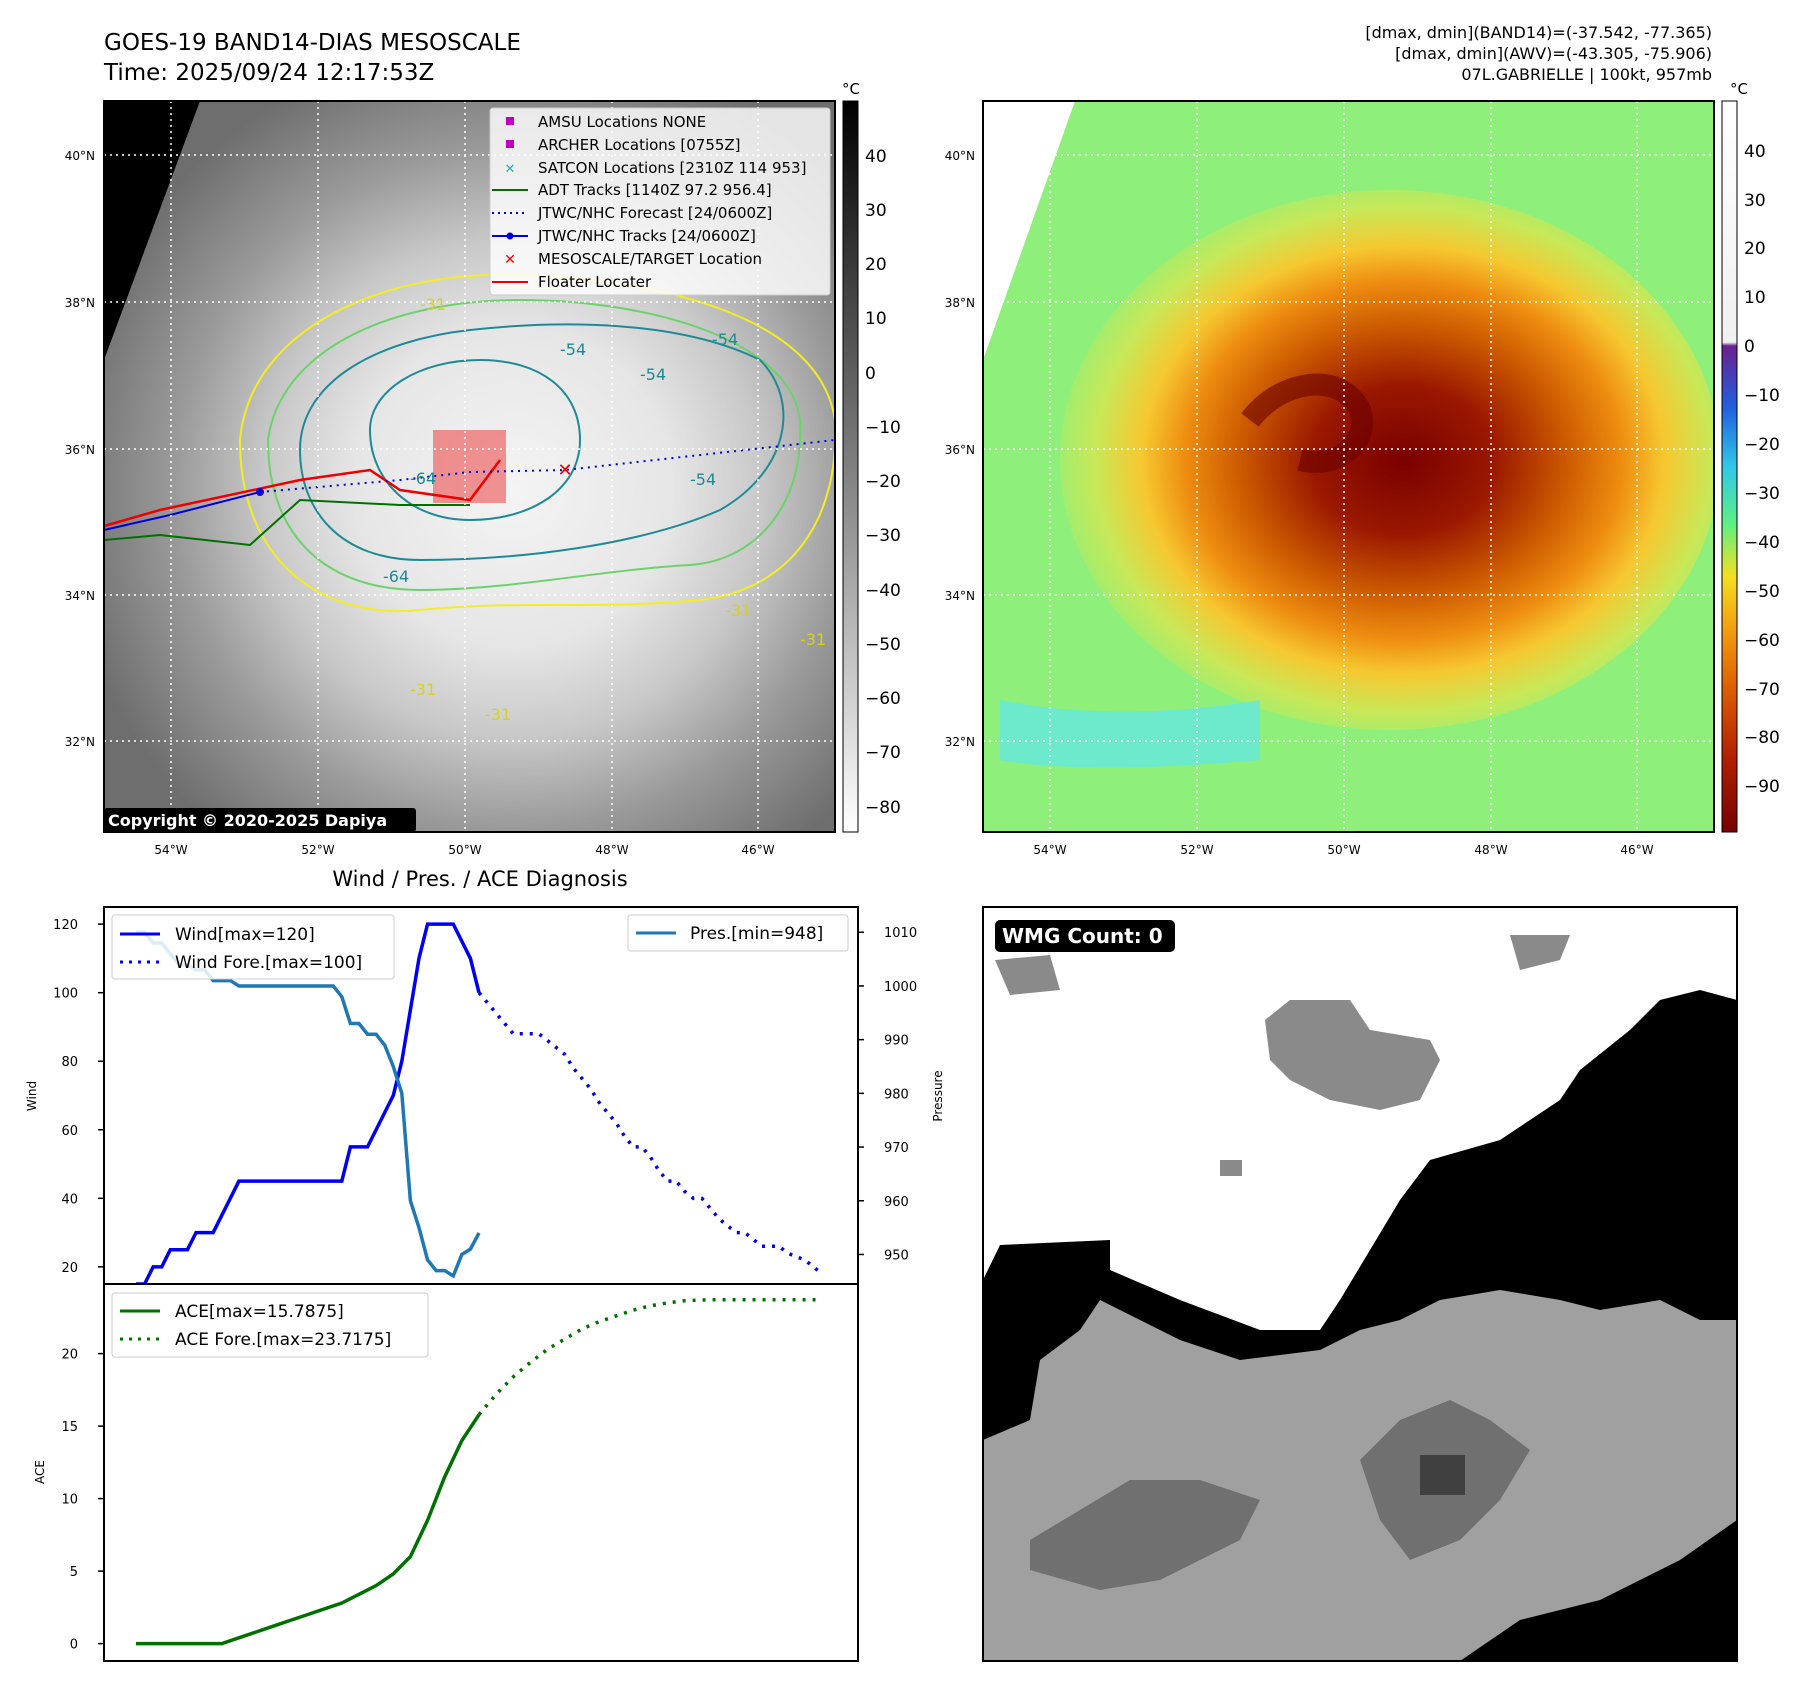  What do you see at coordinates (1755, 298) in the screenshot?
I see `wv-cbar-tick: 10` at bounding box center [1755, 298].